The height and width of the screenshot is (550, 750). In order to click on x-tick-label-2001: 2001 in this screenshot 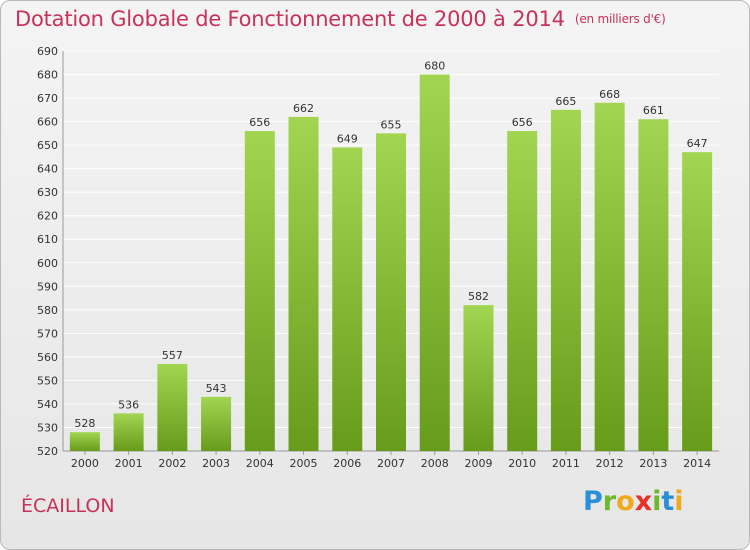, I will do `click(129, 463)`.